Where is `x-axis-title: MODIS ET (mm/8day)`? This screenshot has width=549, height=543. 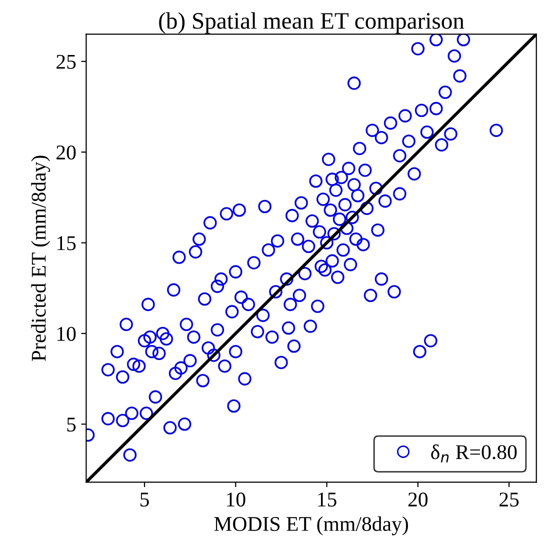
x-axis-title: MODIS ET (mm/8day) is located at coordinates (311, 526).